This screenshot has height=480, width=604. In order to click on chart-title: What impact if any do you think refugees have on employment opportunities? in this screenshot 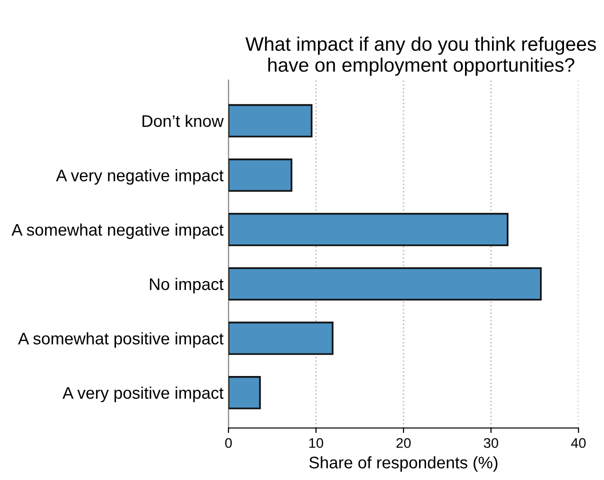, I will do `click(420, 56)`.